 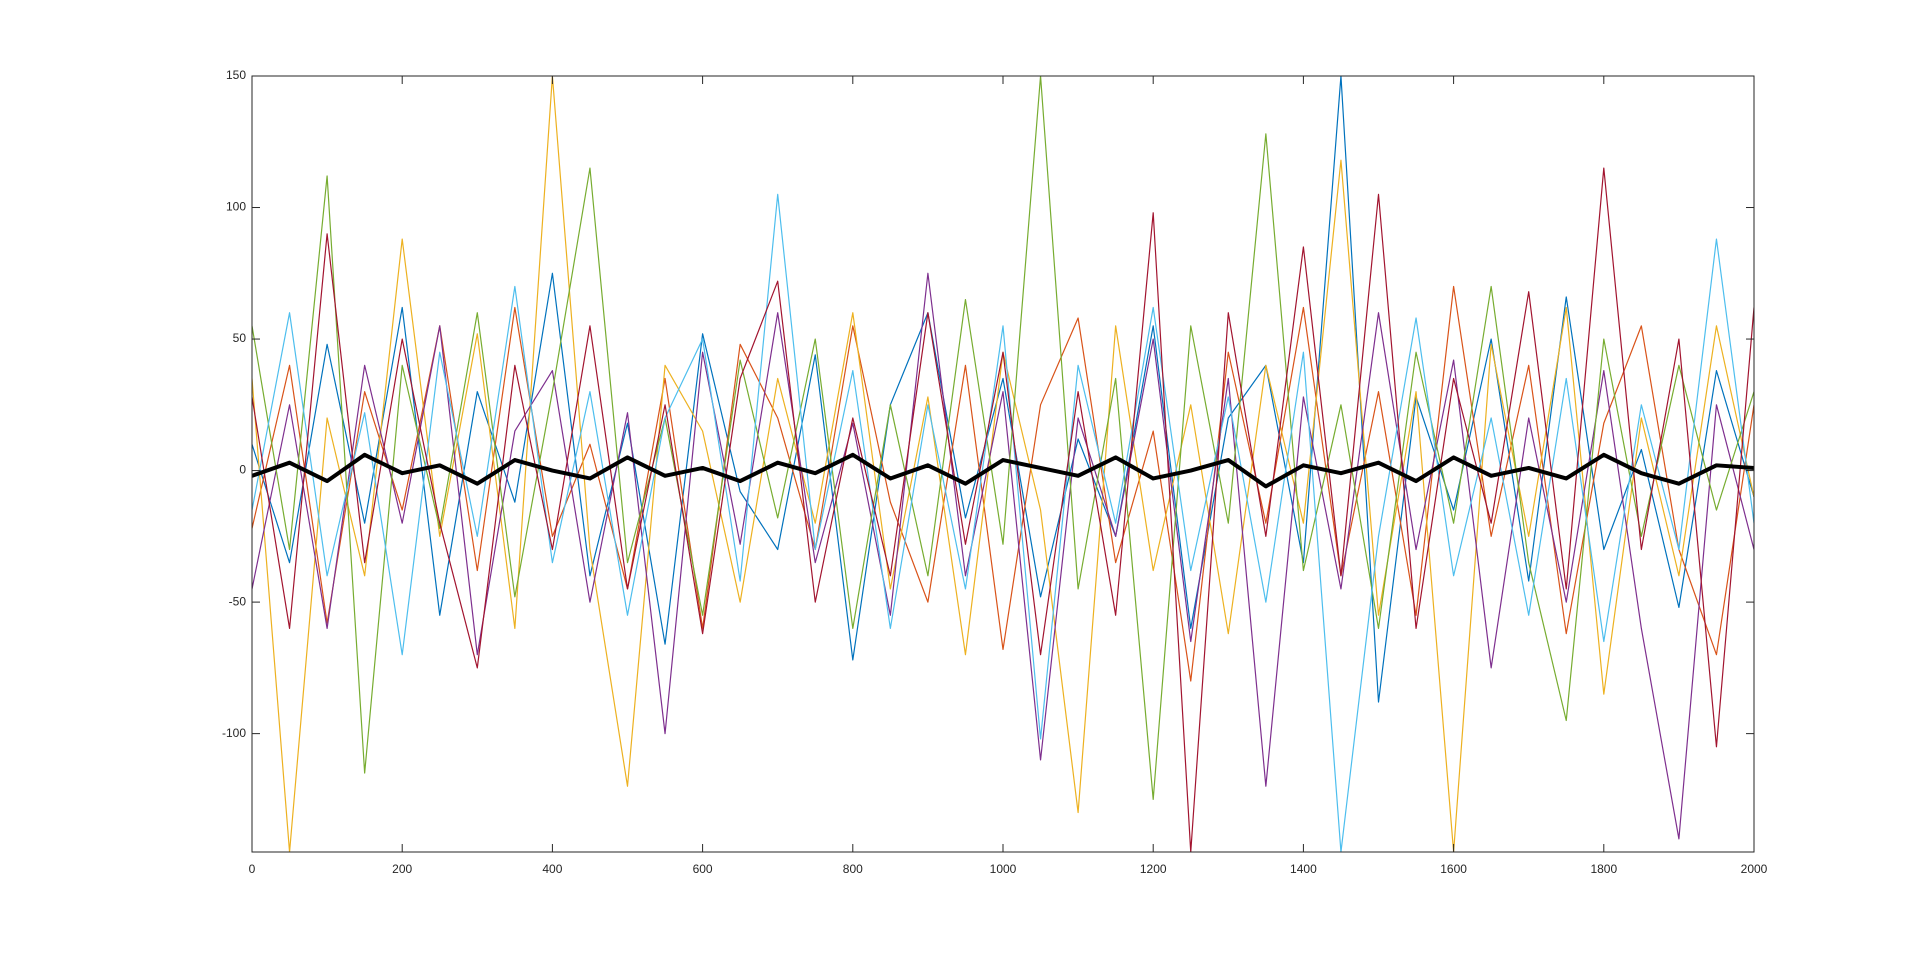 What do you see at coordinates (238, 601) in the screenshot?
I see `y-tick-label: -50` at bounding box center [238, 601].